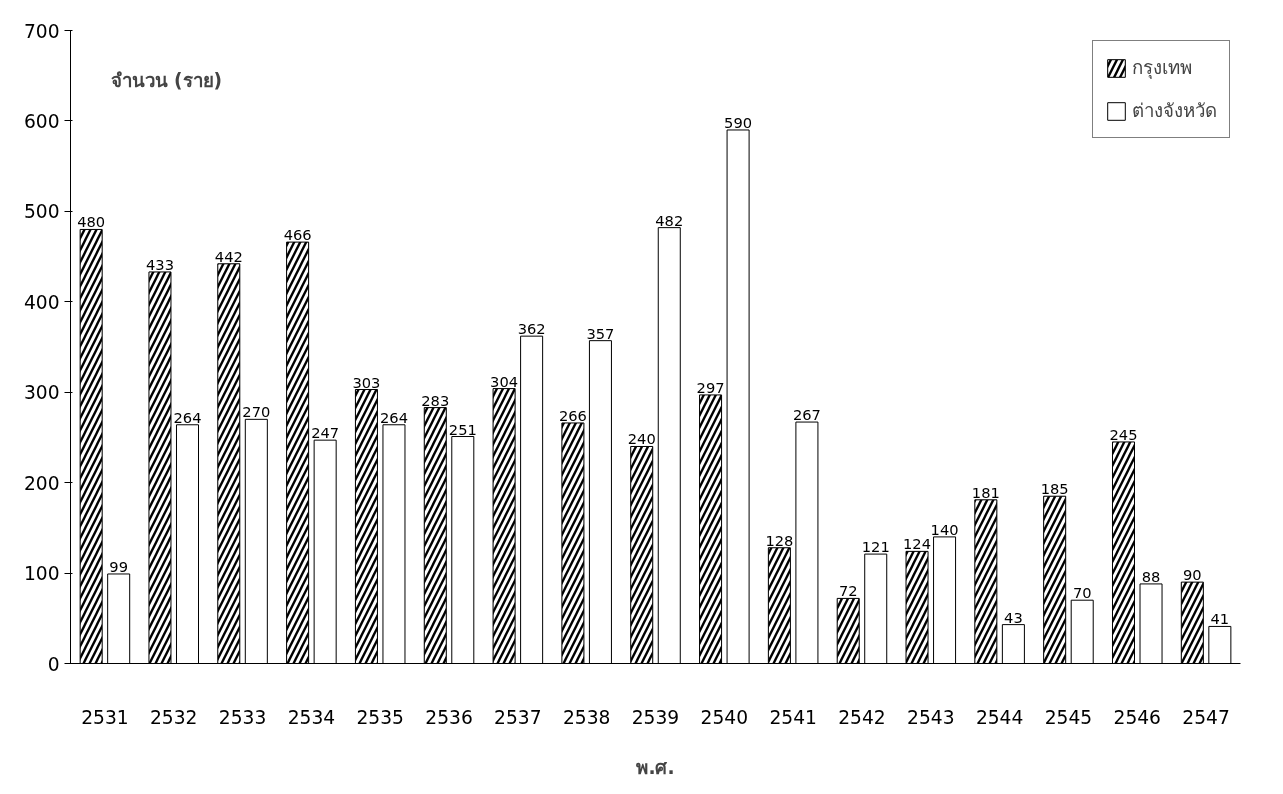  Describe the element at coordinates (572, 415) in the screenshot. I see `data-label: 266` at that location.